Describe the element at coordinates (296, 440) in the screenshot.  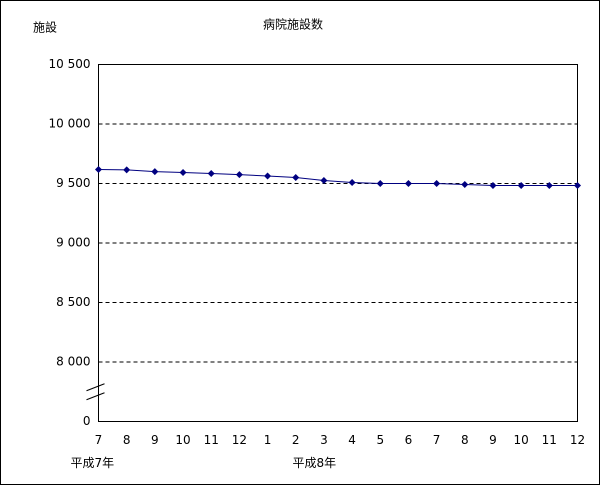
I see `x-tick-label: 2` at that location.